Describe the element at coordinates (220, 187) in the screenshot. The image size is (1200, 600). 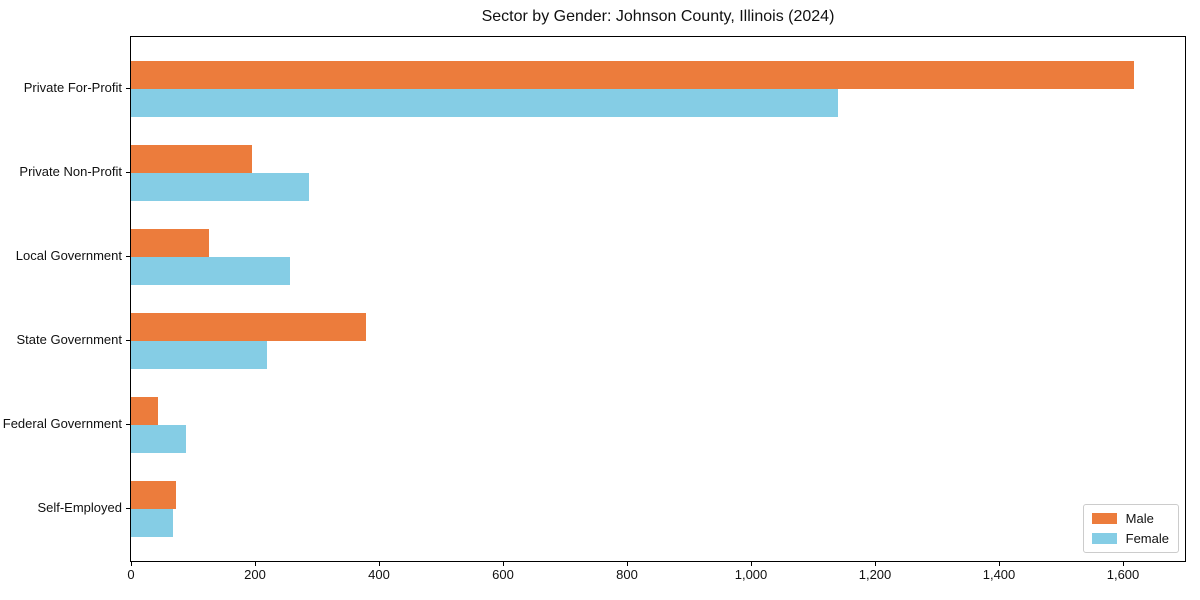
I see `bar-female-private-non-profit` at that location.